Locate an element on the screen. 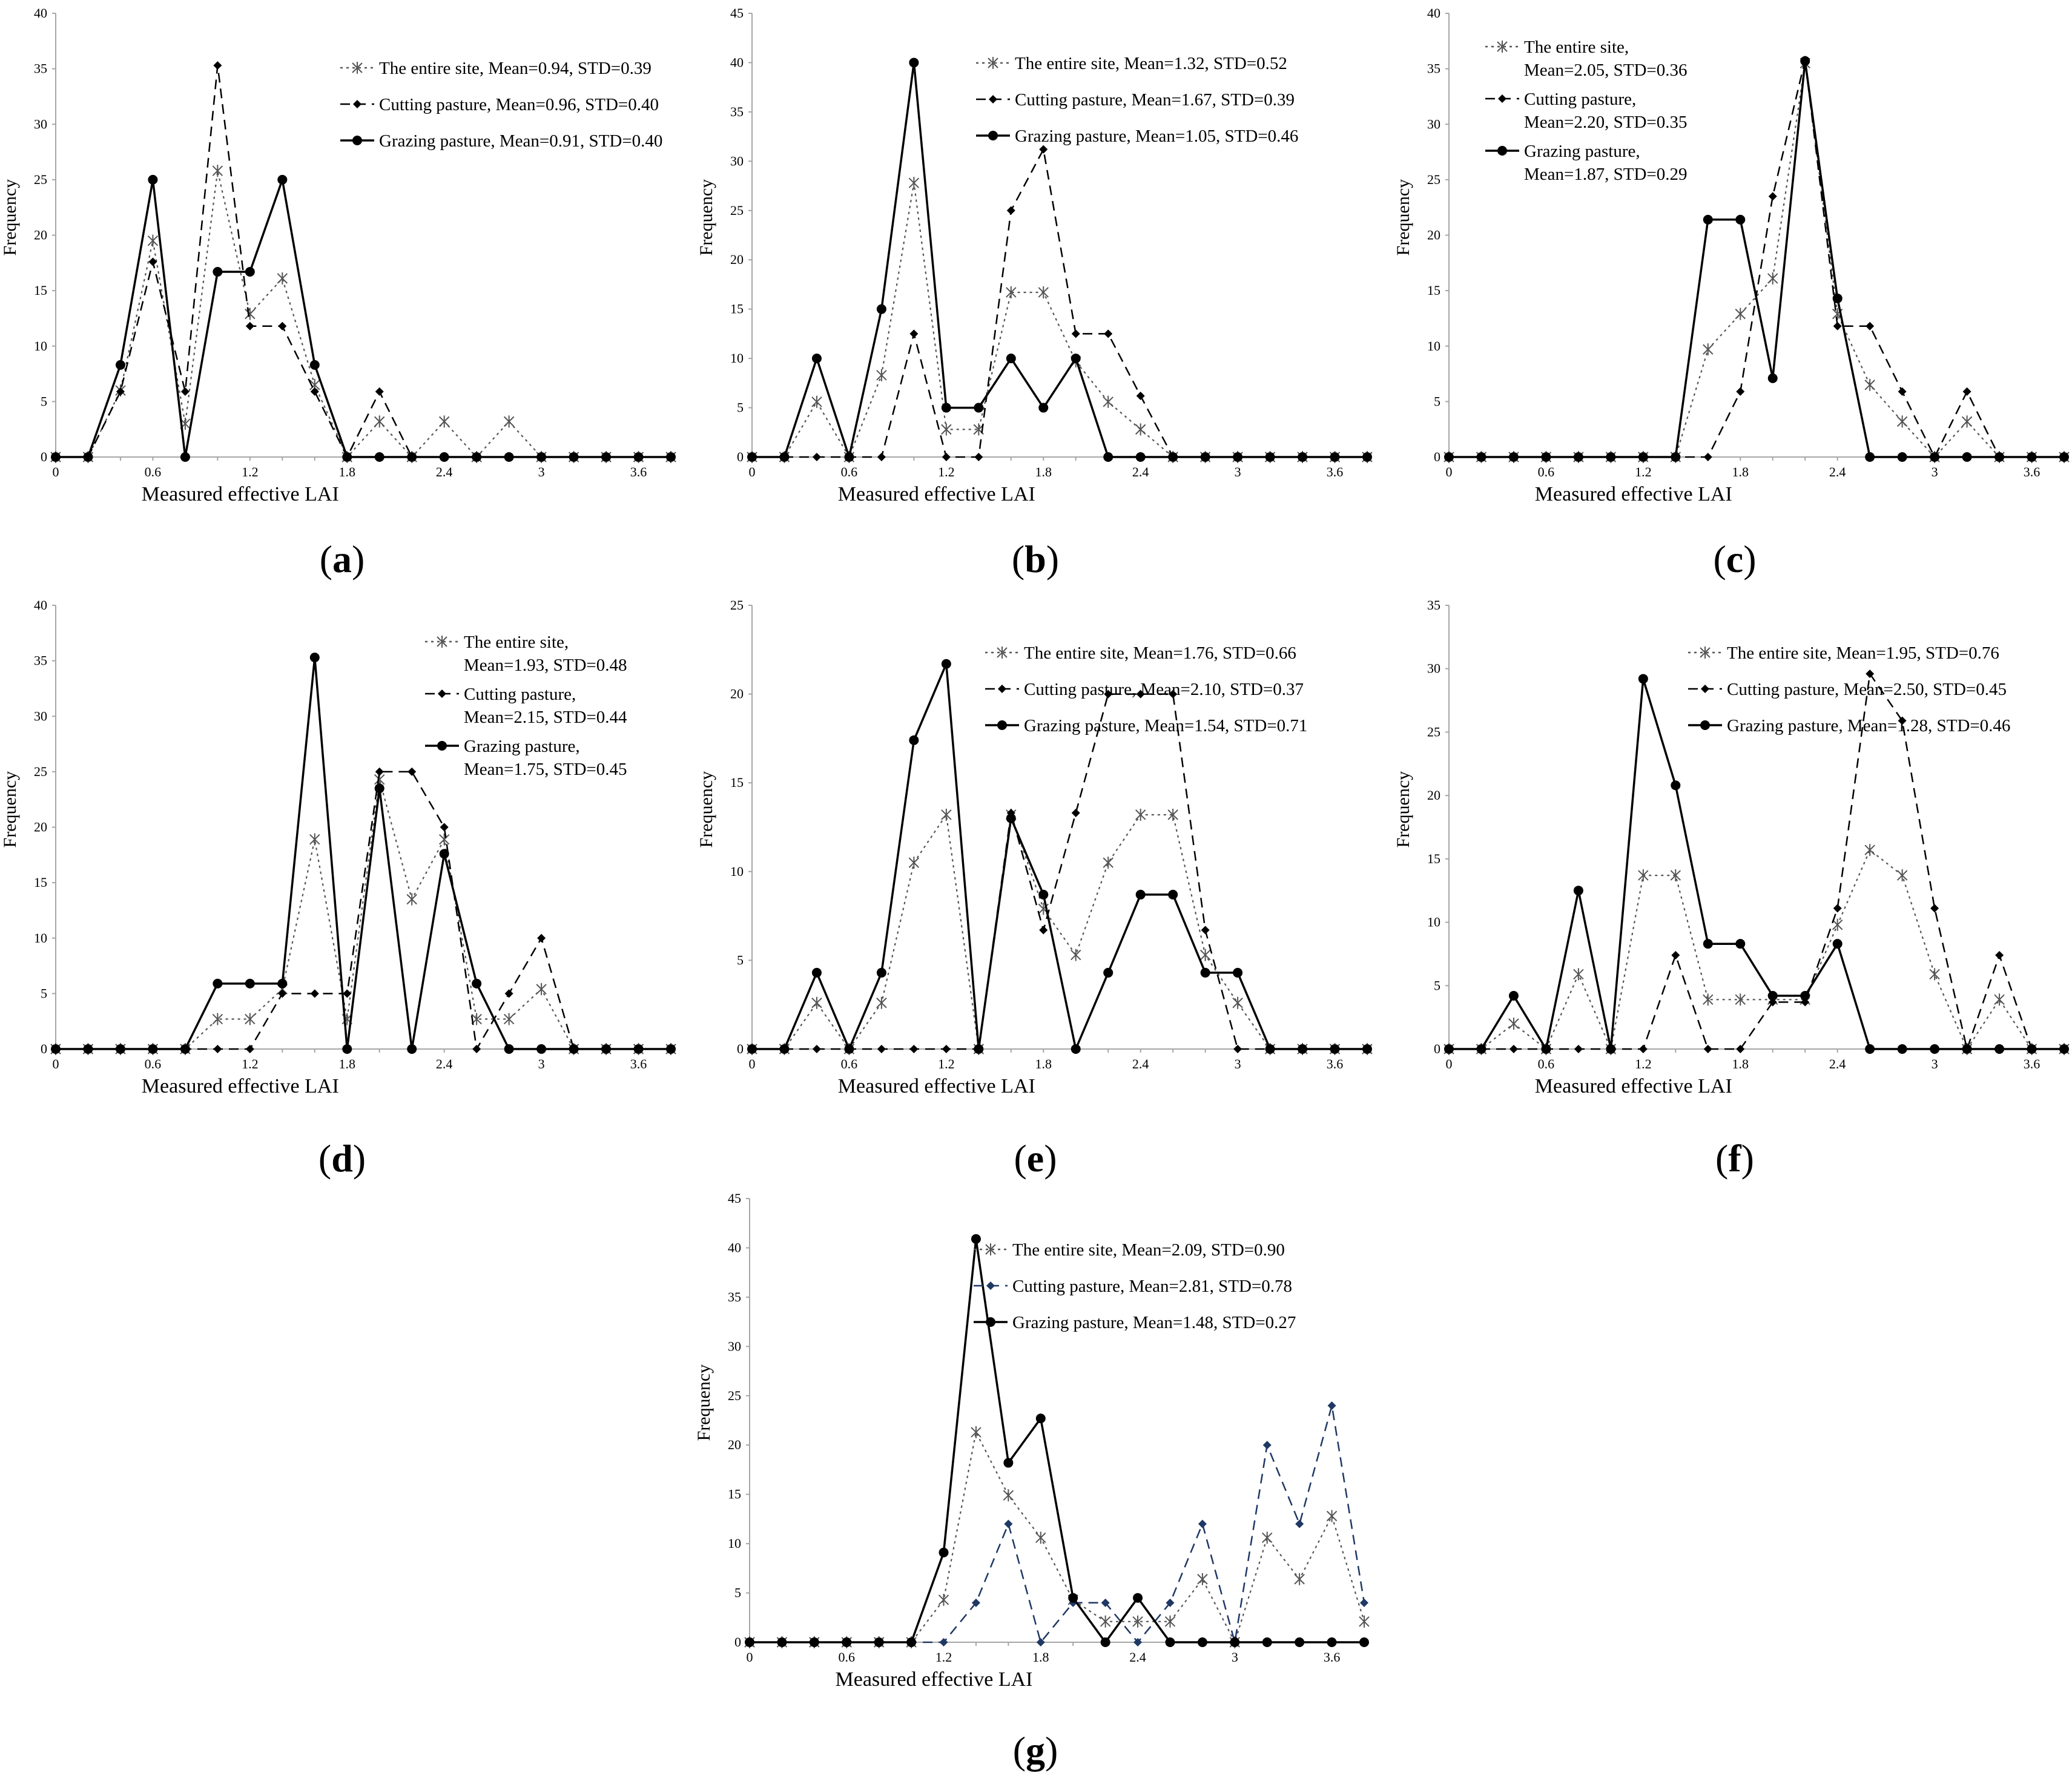 This screenshot has height=1773, width=2072. legend-label: The entire site, Mean=1.76, STD=0.66 is located at coordinates (1160, 653).